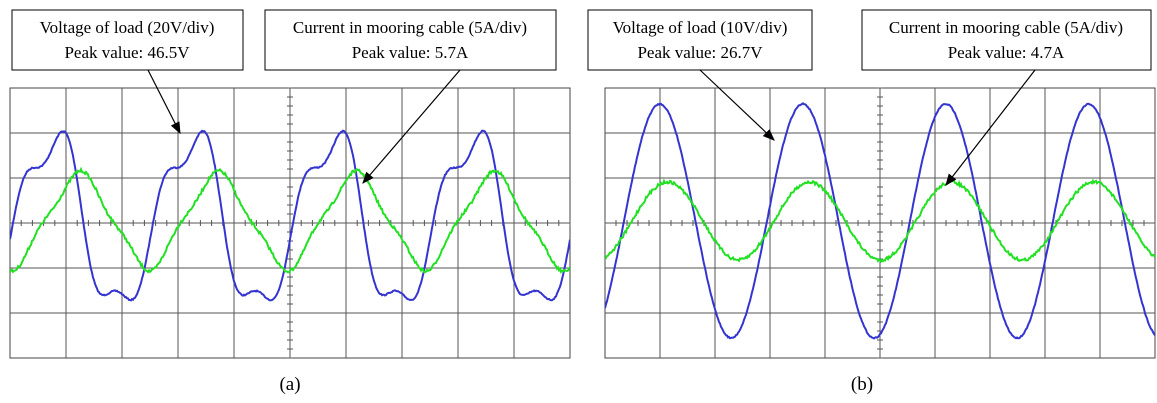 The width and height of the screenshot is (1157, 403). What do you see at coordinates (410, 52) in the screenshot?
I see `annotation-text: Peak value: 5.7A` at bounding box center [410, 52].